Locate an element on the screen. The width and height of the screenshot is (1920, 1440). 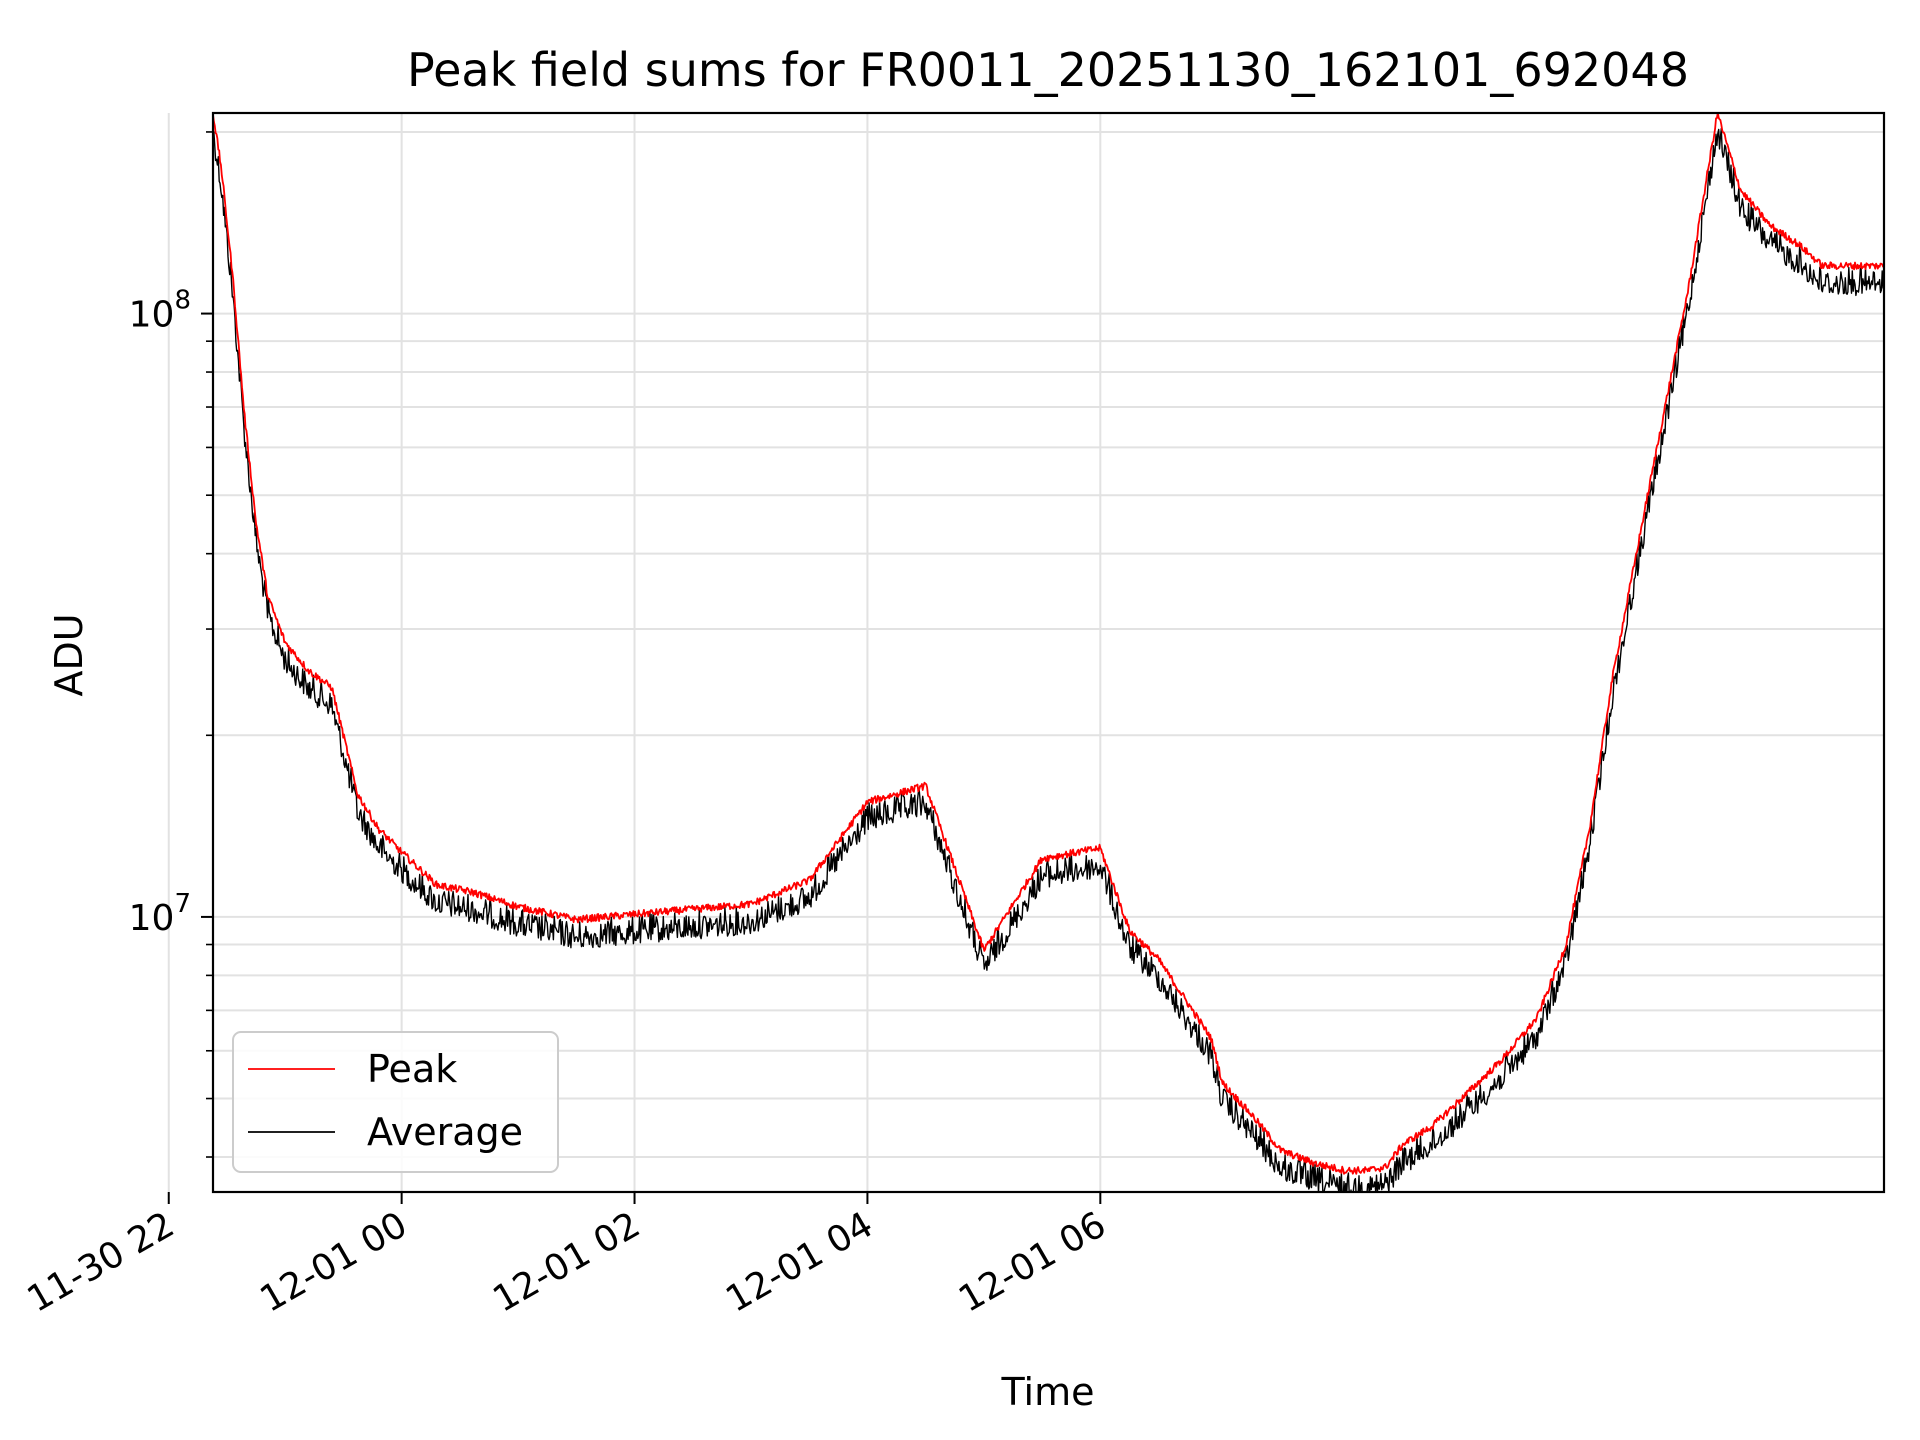
y-axis-label: ADU is located at coordinates (69, 654).